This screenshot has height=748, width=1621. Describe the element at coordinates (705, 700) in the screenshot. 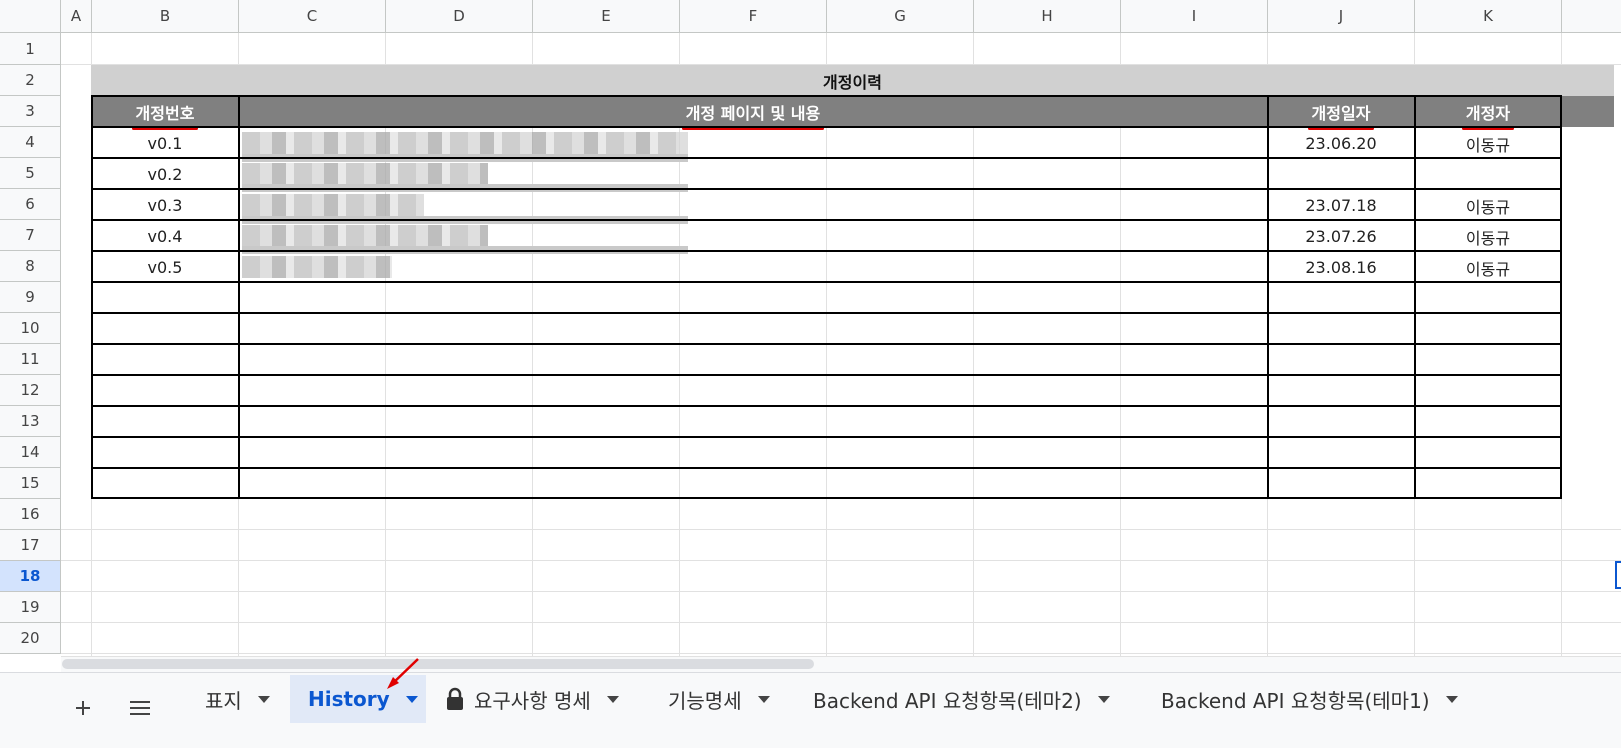

I see `sheet-tab-label: 기능명세` at that location.